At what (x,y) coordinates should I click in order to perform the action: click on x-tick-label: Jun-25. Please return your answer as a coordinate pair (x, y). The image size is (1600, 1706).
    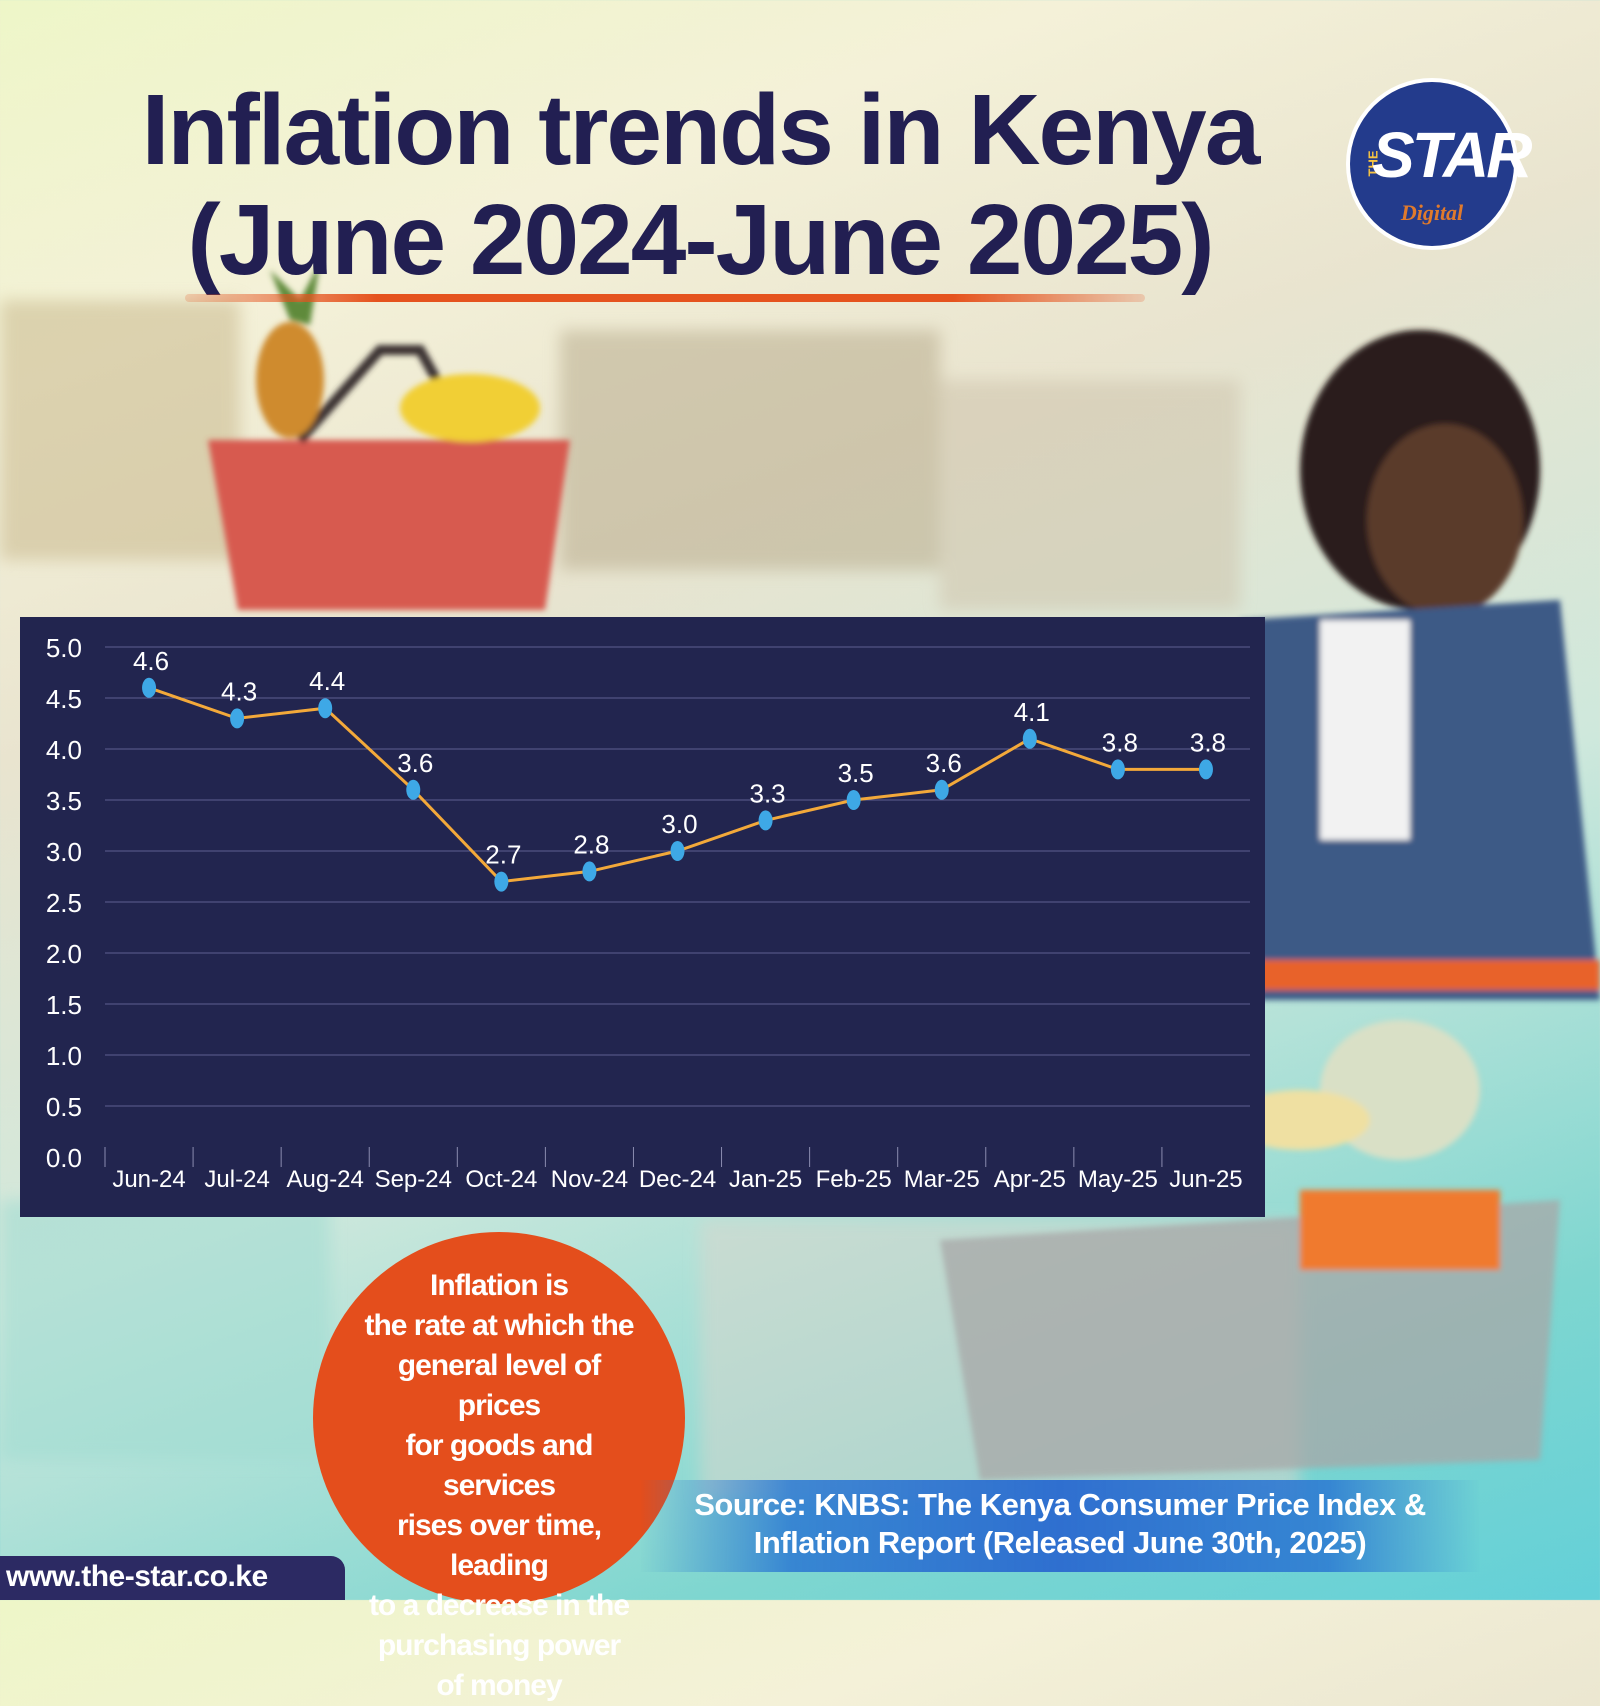
    Looking at the image, I should click on (1205, 1179).